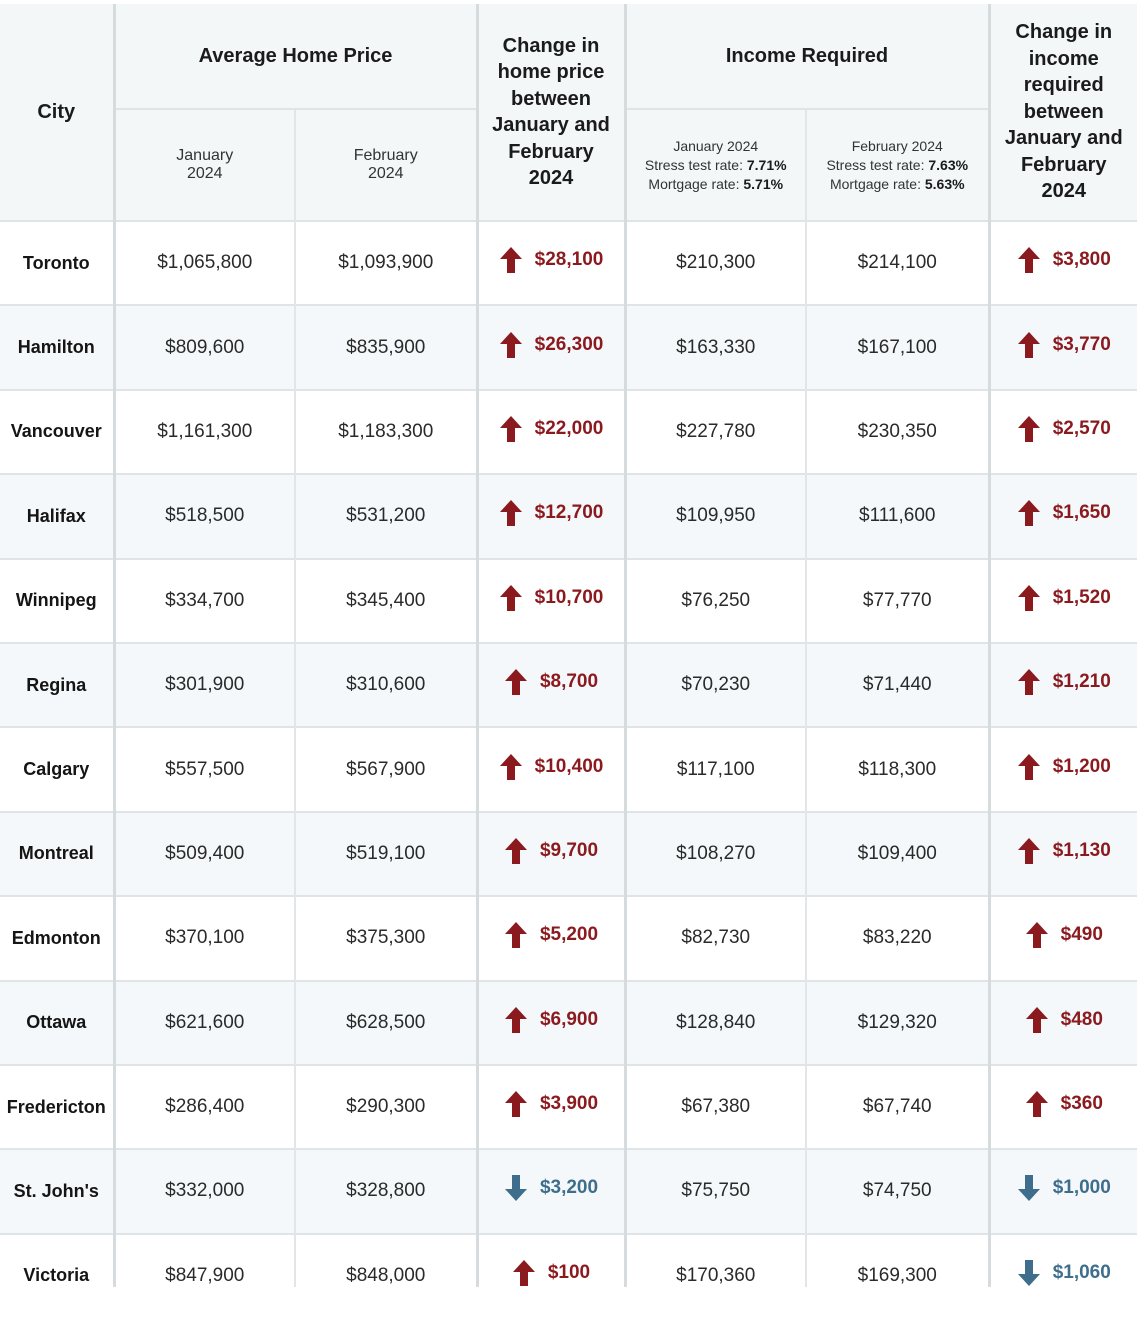 The width and height of the screenshot is (1140, 1320). I want to click on cell-income-january: $128,840, so click(714, 1022).